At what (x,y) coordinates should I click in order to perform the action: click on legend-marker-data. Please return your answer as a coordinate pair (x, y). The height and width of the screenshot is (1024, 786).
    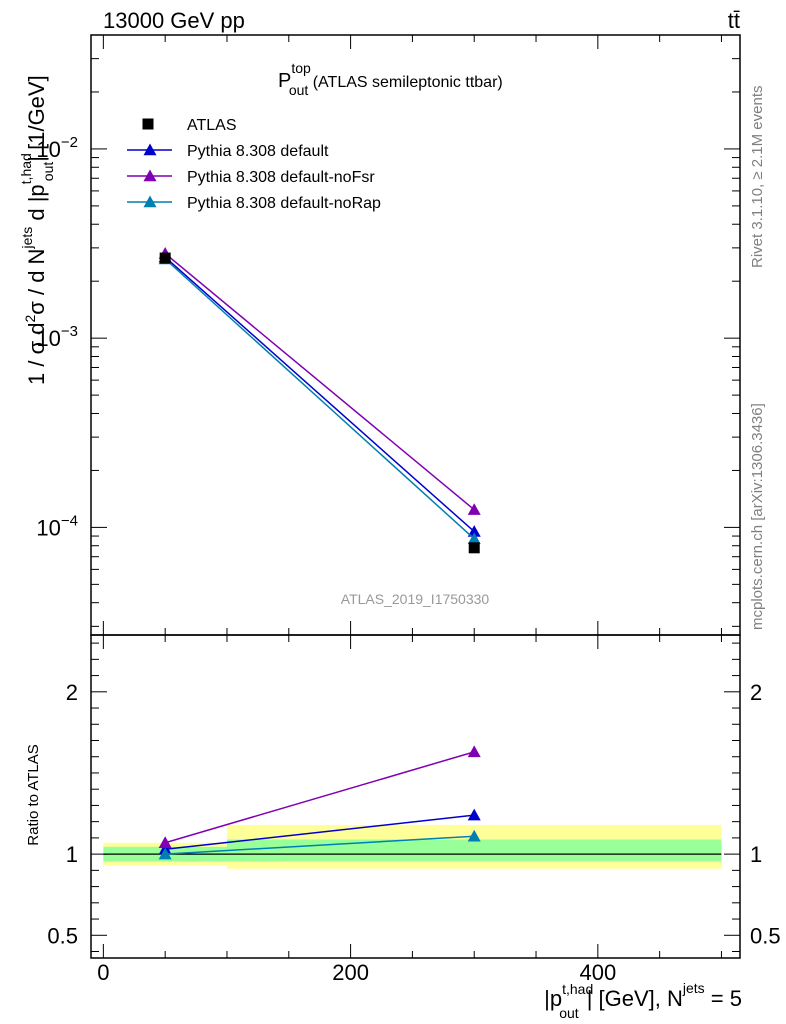
    Looking at the image, I should click on (148, 124).